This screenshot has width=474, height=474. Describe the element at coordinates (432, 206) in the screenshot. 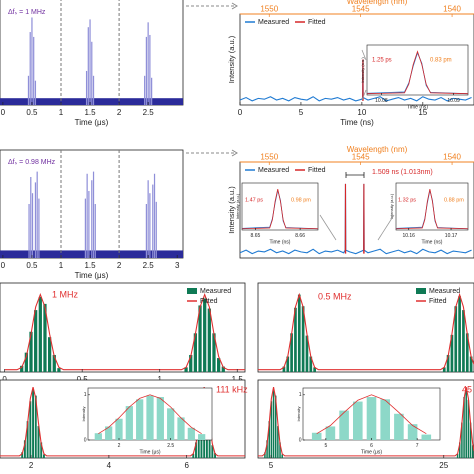

I see `inset-frame` at that location.